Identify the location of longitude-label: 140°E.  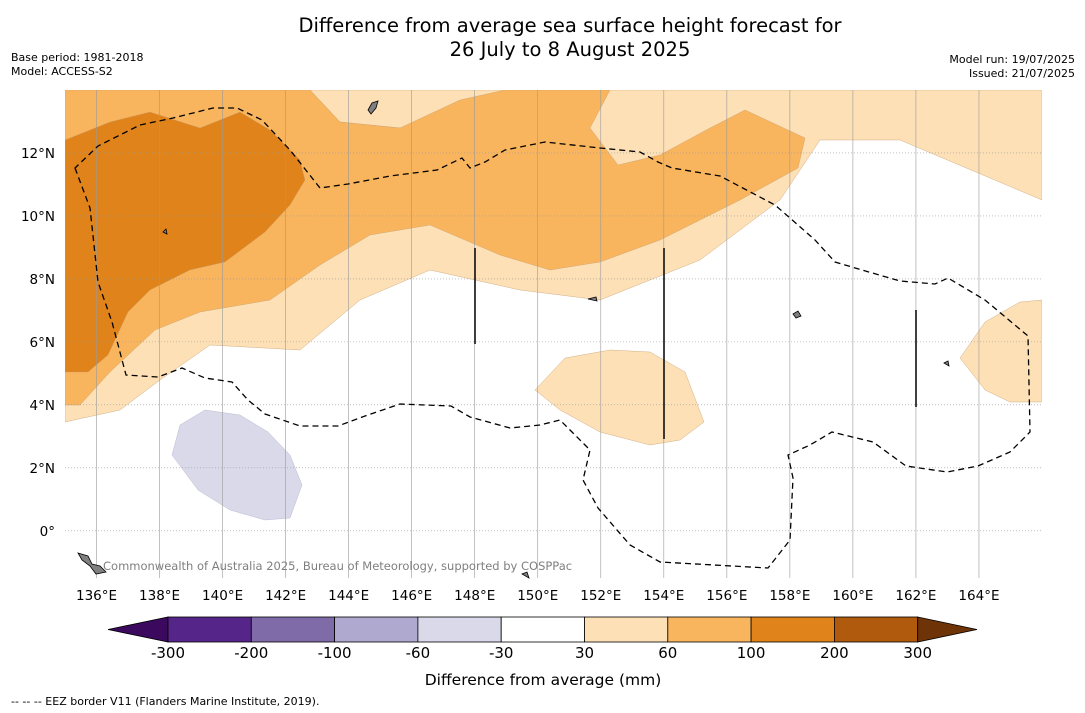
(222, 596).